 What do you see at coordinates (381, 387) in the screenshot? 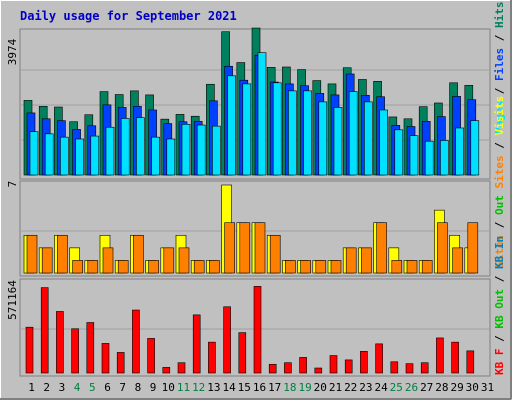
I see `day-label-24: 24` at bounding box center [381, 387].